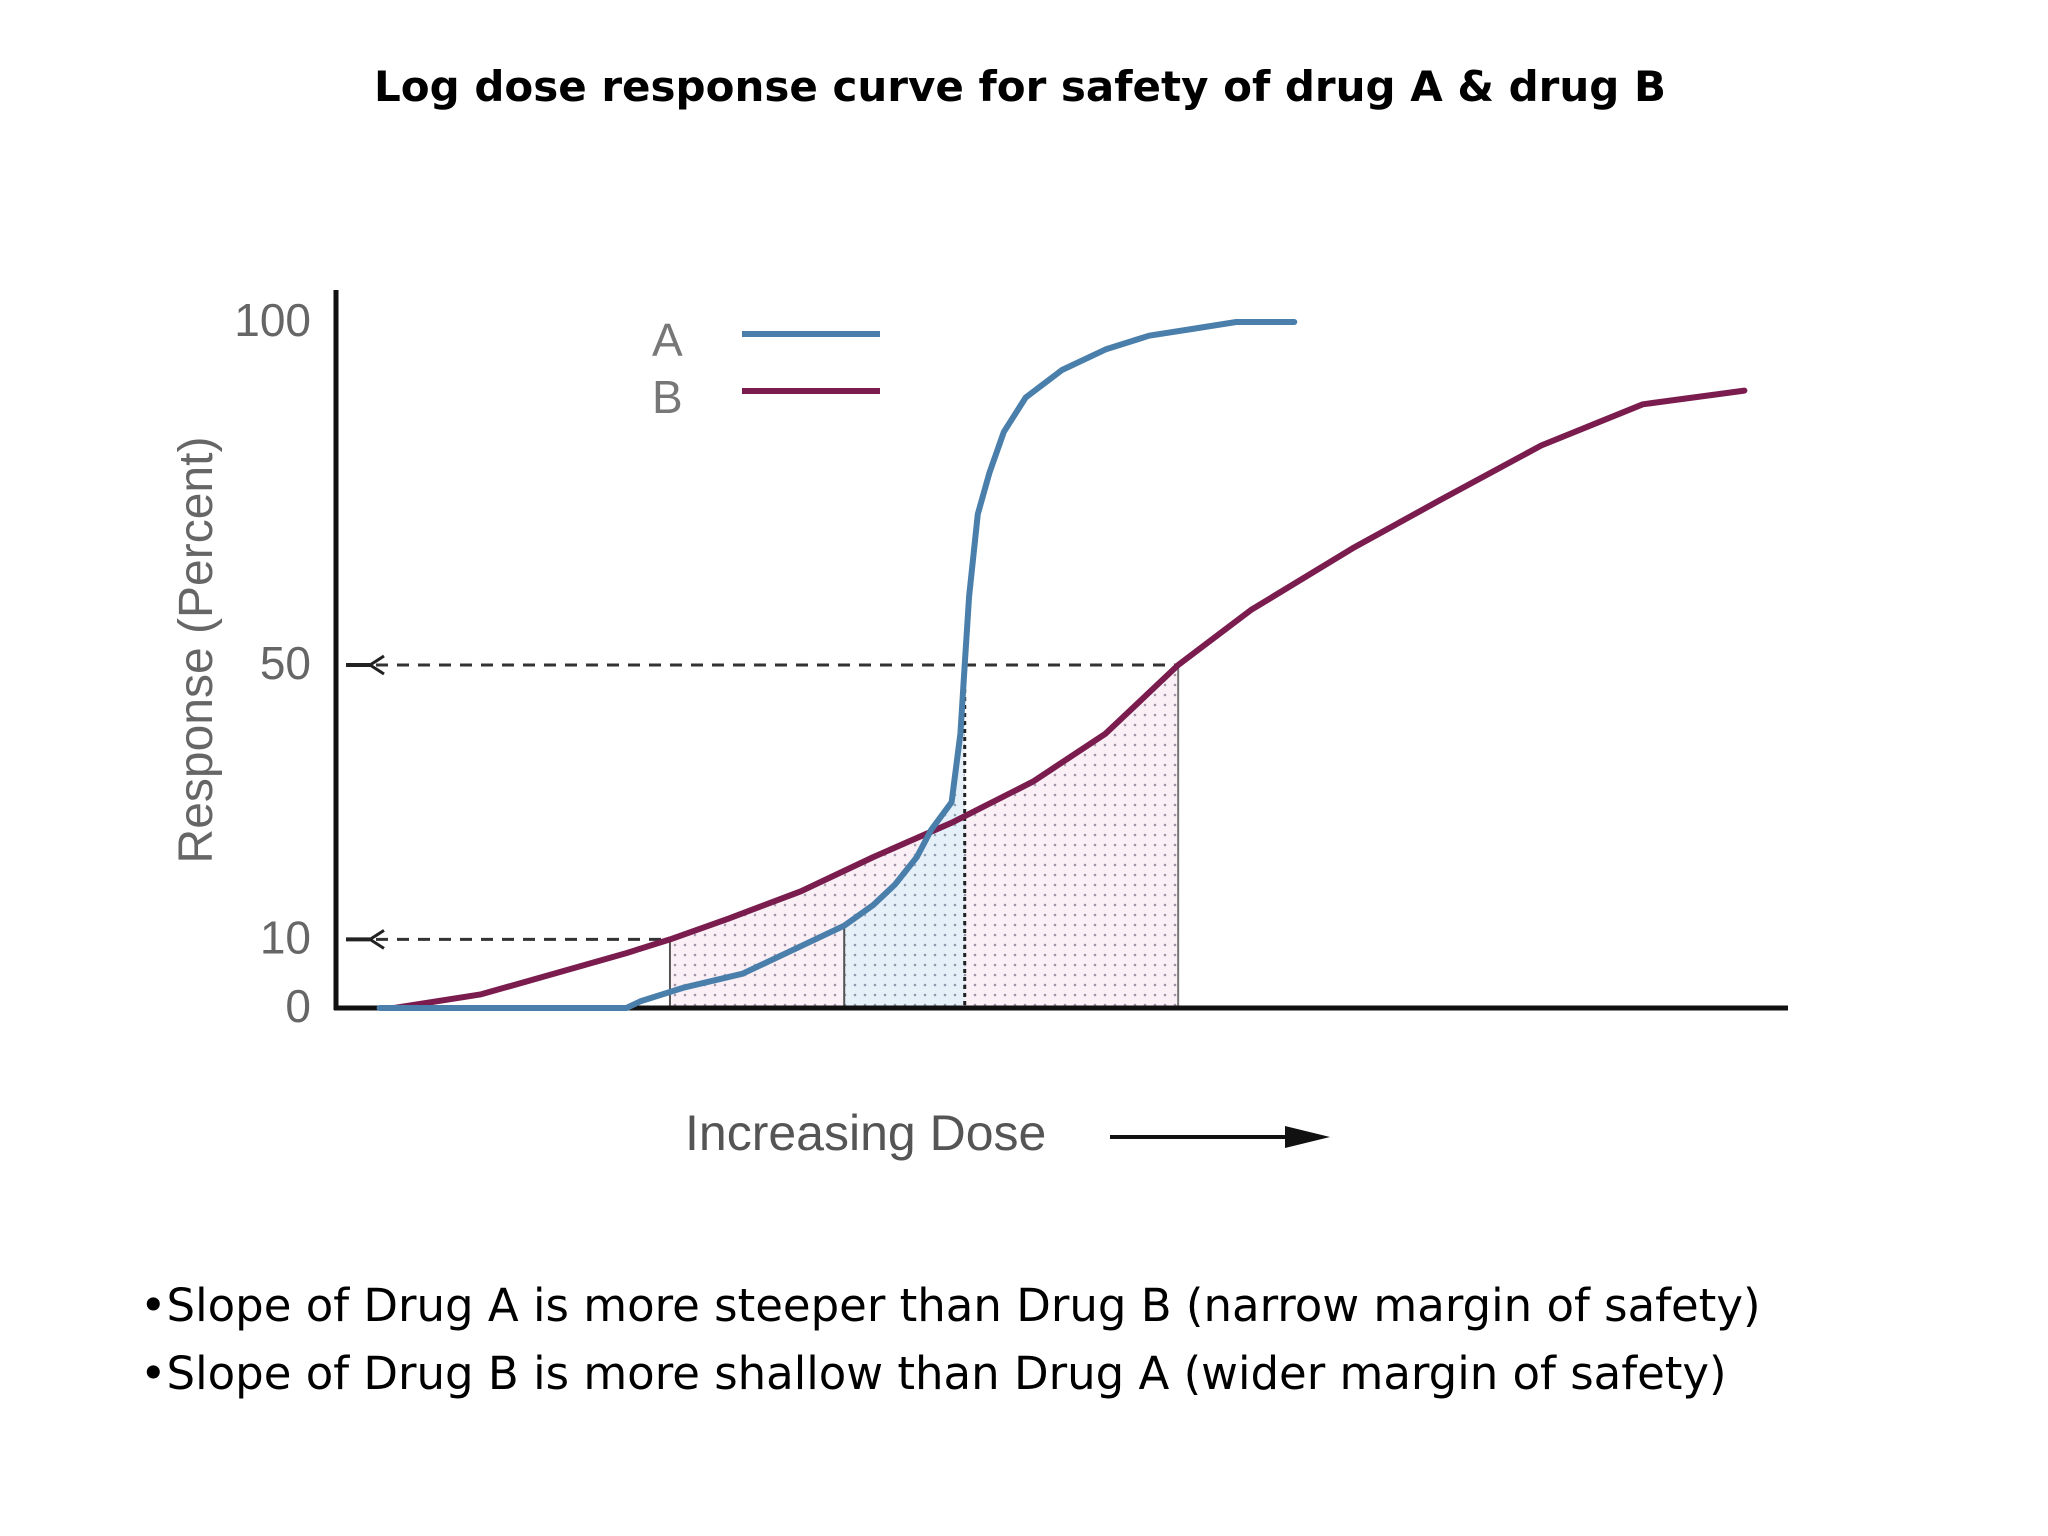 The image size is (2048, 1536). What do you see at coordinates (298, 1006) in the screenshot?
I see `y-tick-label: 0` at bounding box center [298, 1006].